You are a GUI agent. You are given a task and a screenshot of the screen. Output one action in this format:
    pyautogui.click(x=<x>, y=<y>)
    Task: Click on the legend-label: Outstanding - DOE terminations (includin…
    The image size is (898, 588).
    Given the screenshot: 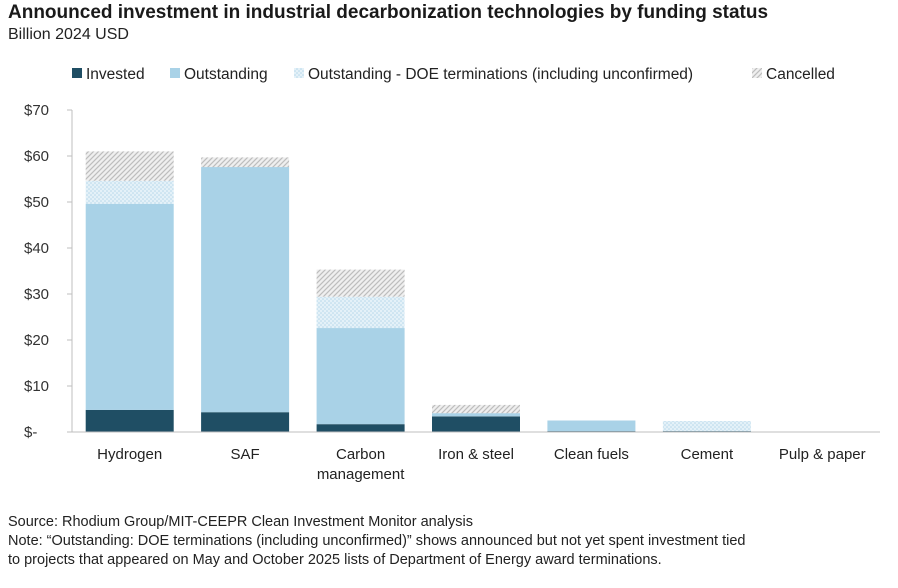 What is the action you would take?
    pyautogui.click(x=500, y=74)
    